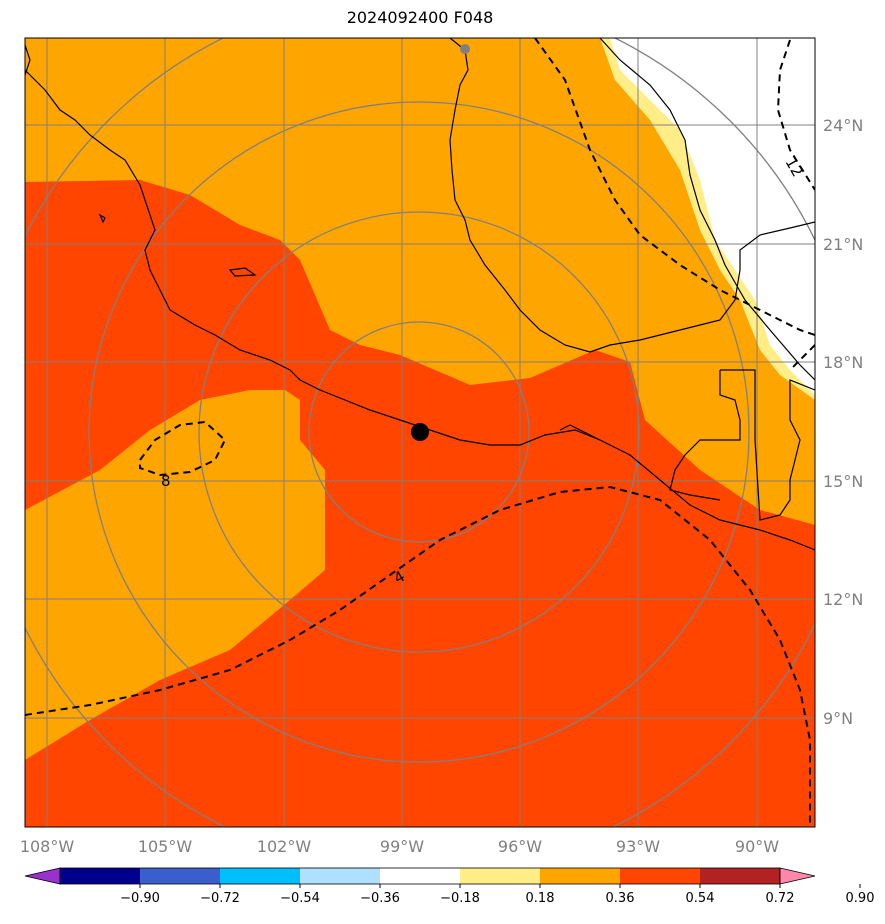 Image resolution: width=885 pixels, height=924 pixels. I want to click on lat-tick-label: 21°N, so click(843, 244).